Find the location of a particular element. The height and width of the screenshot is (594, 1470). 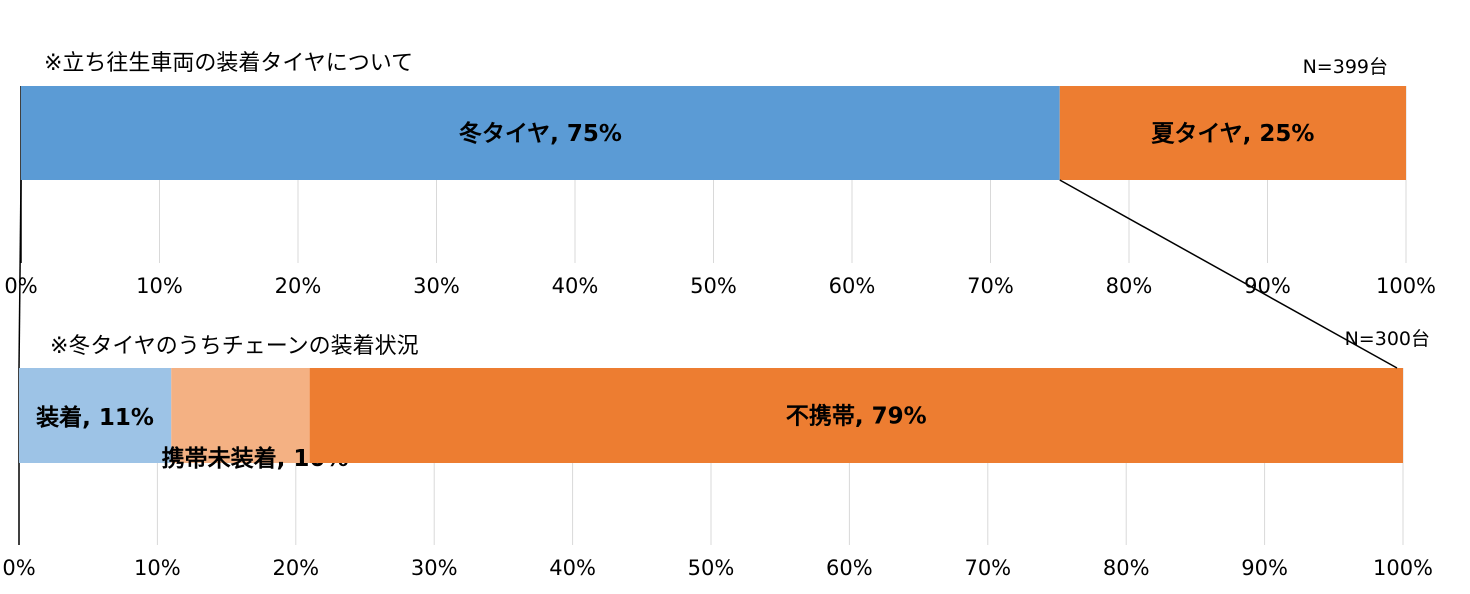

connector-line-right is located at coordinates (1228, 274).